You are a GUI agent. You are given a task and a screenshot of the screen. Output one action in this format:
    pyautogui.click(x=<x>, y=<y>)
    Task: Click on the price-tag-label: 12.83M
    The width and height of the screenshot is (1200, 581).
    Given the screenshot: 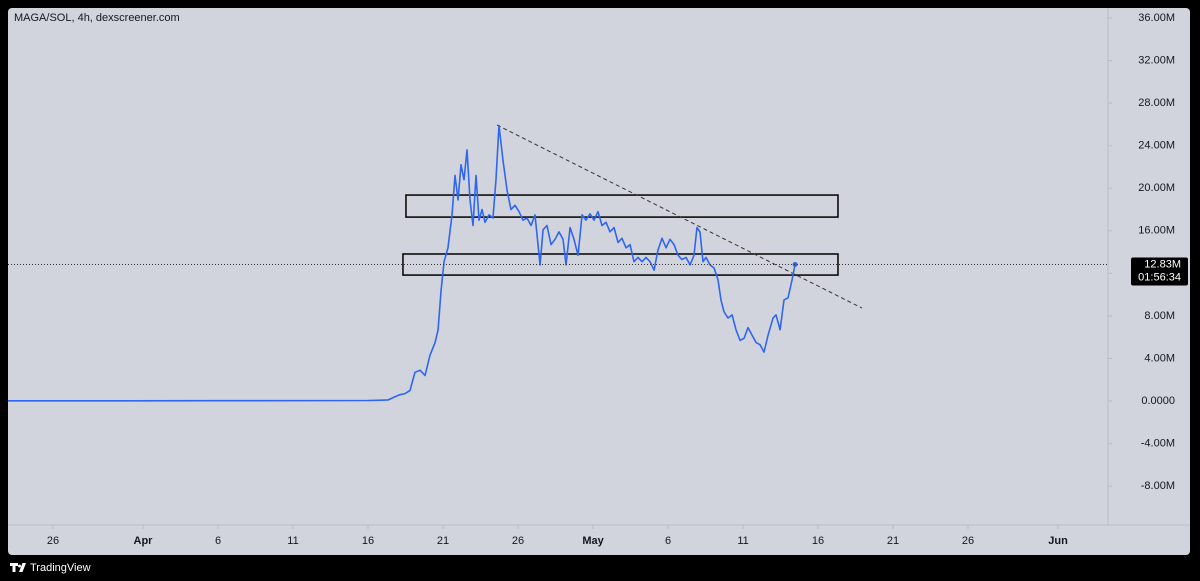 What is the action you would take?
    pyautogui.click(x=1162, y=264)
    